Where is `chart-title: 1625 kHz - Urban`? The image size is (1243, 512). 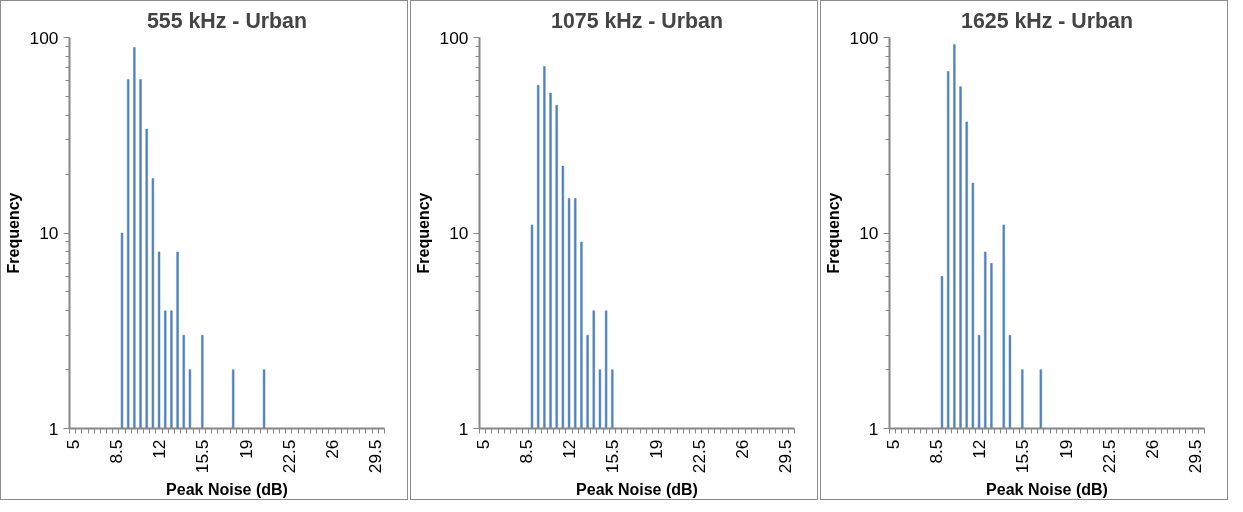
chart-title: 1625 kHz - Urban is located at coordinates (1047, 20).